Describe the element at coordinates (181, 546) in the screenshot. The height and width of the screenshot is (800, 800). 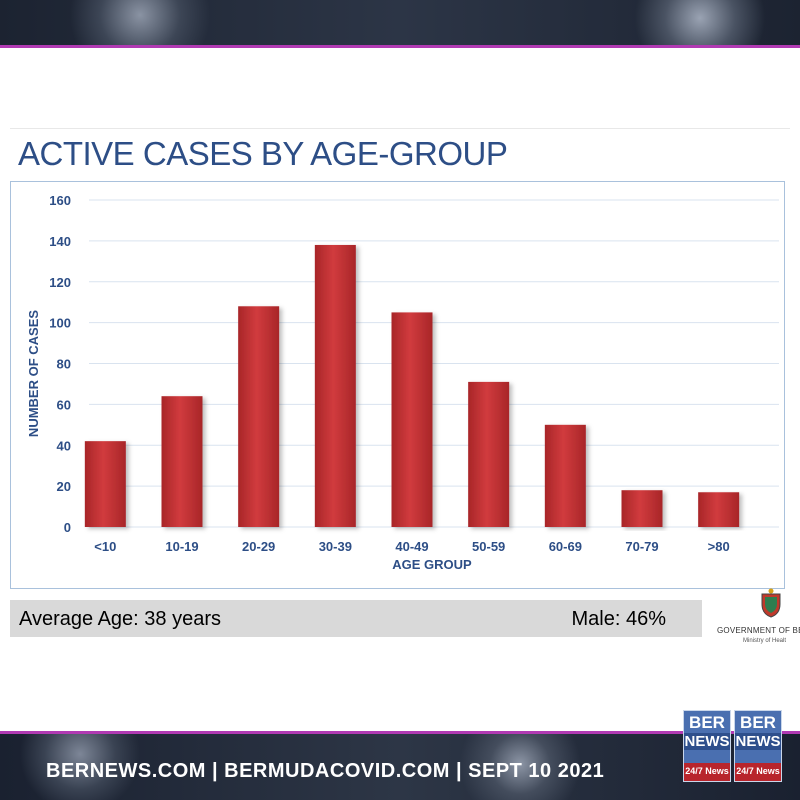
I see `x-tick-label: 10-19` at that location.